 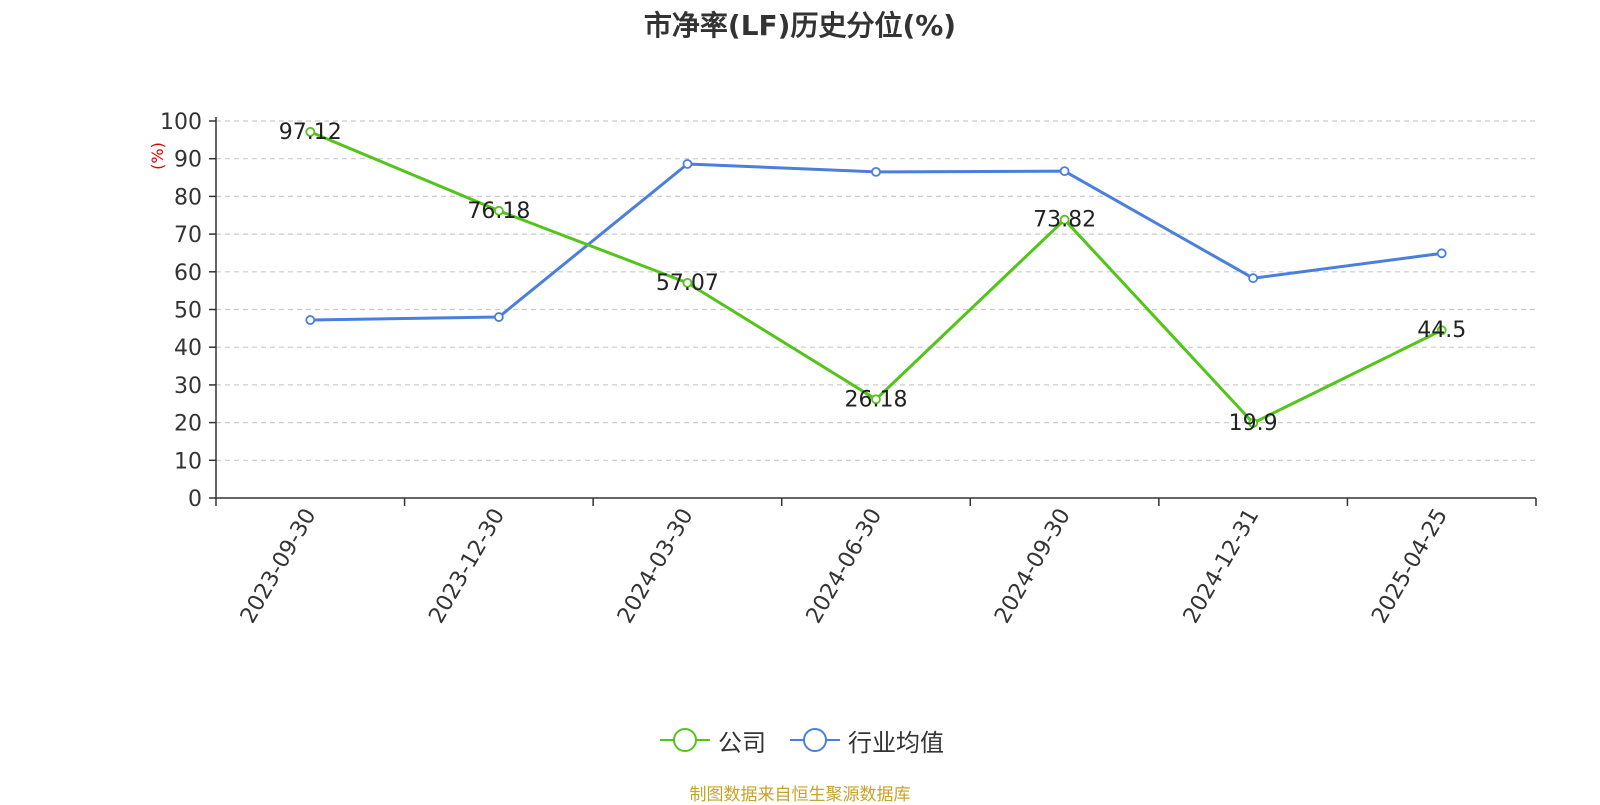 What do you see at coordinates (845, 566) in the screenshot?
I see `x-tick-label: 2024-06-30` at bounding box center [845, 566].